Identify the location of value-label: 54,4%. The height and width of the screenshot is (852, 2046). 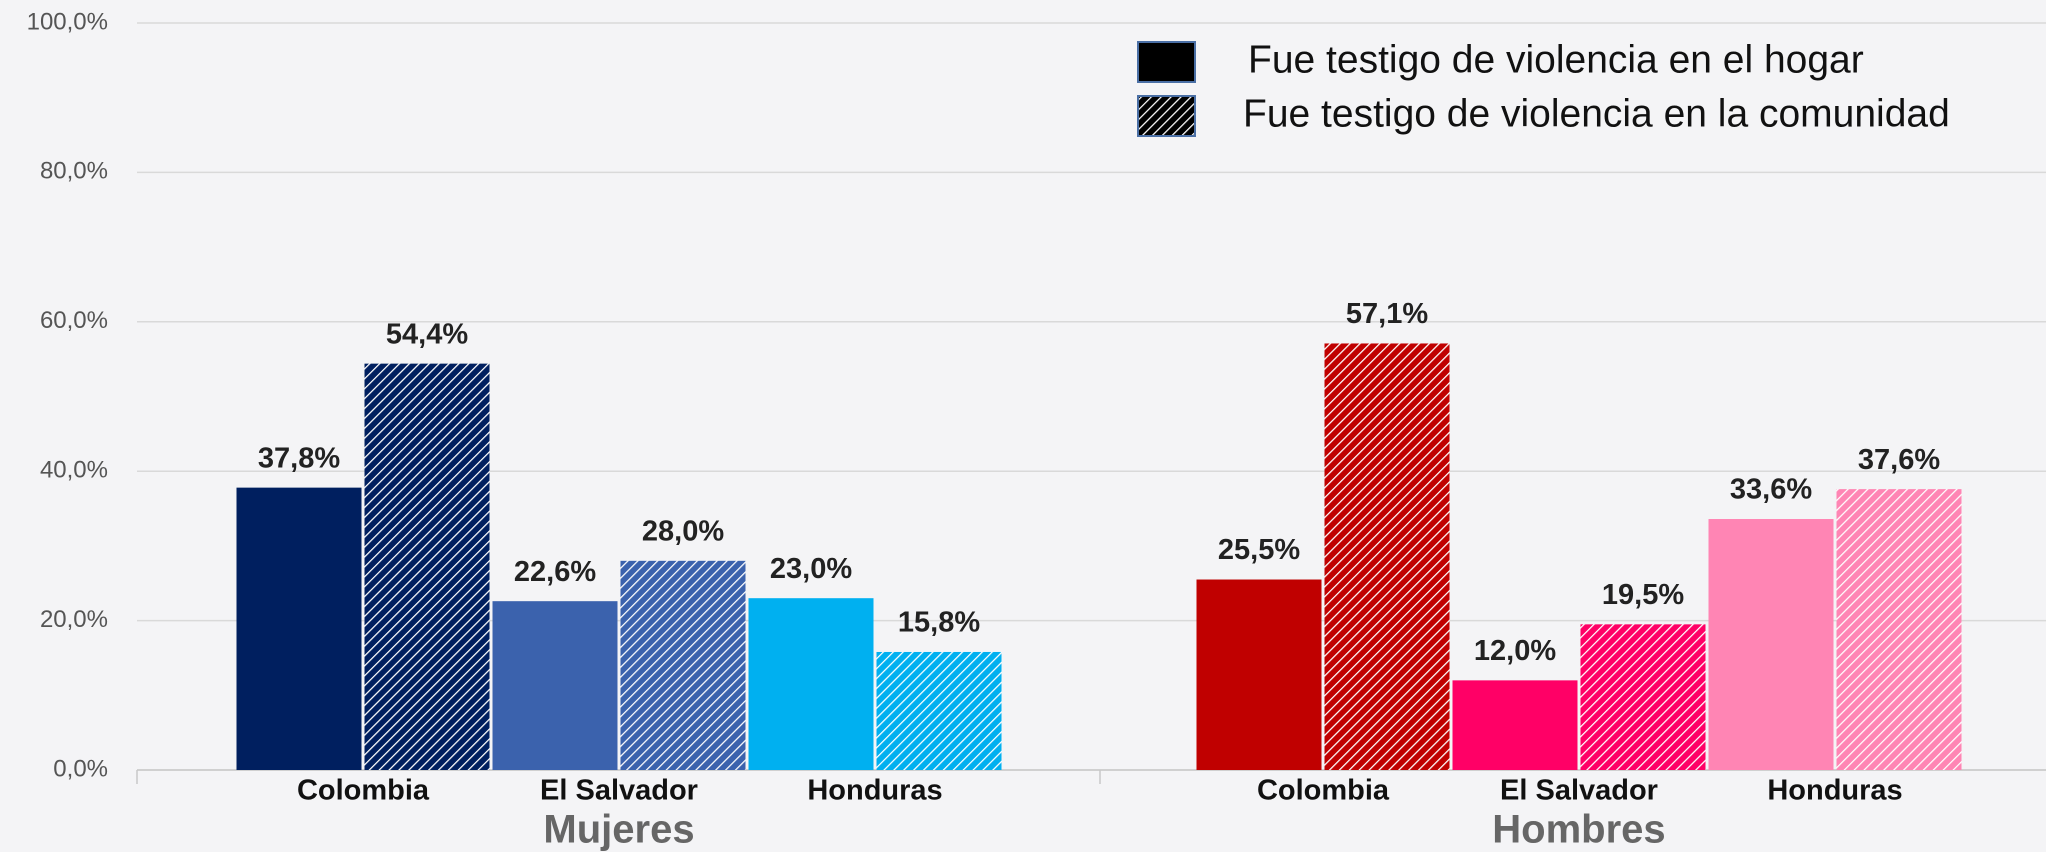
(427, 334).